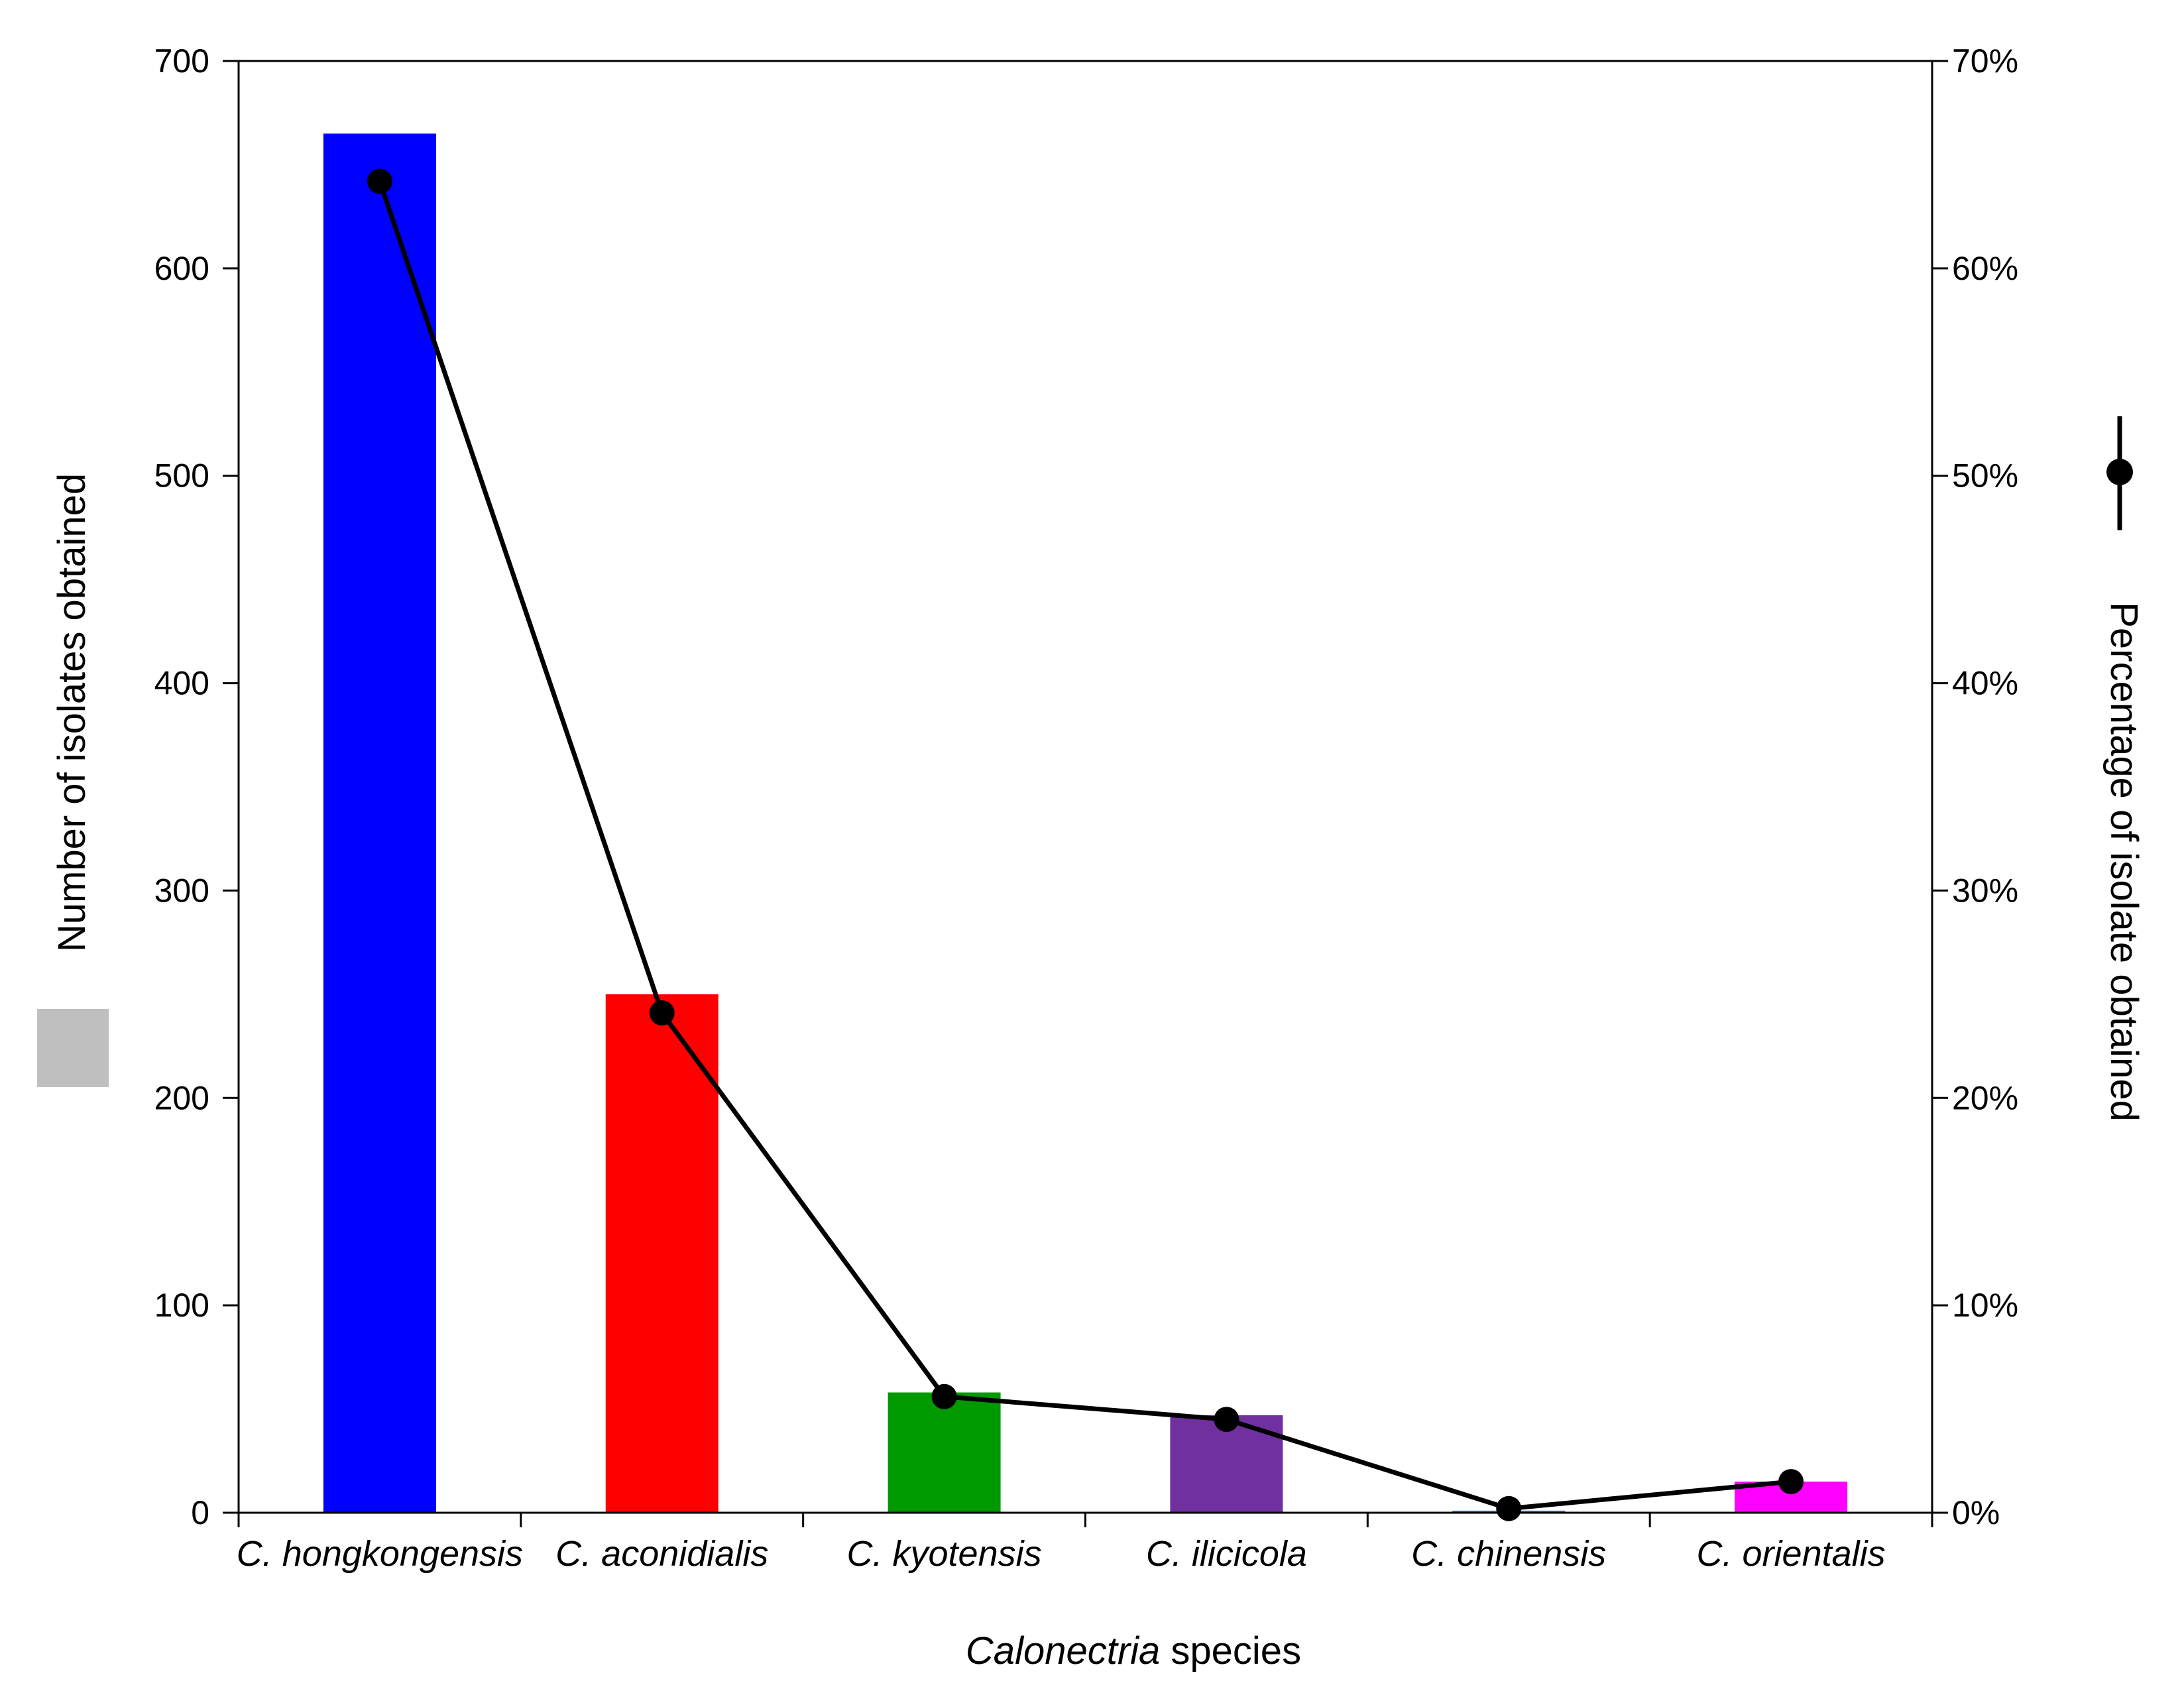 The width and height of the screenshot is (2184, 1699). I want to click on y2-axis-title: Percentage of isolate obtained, so click(2124, 862).